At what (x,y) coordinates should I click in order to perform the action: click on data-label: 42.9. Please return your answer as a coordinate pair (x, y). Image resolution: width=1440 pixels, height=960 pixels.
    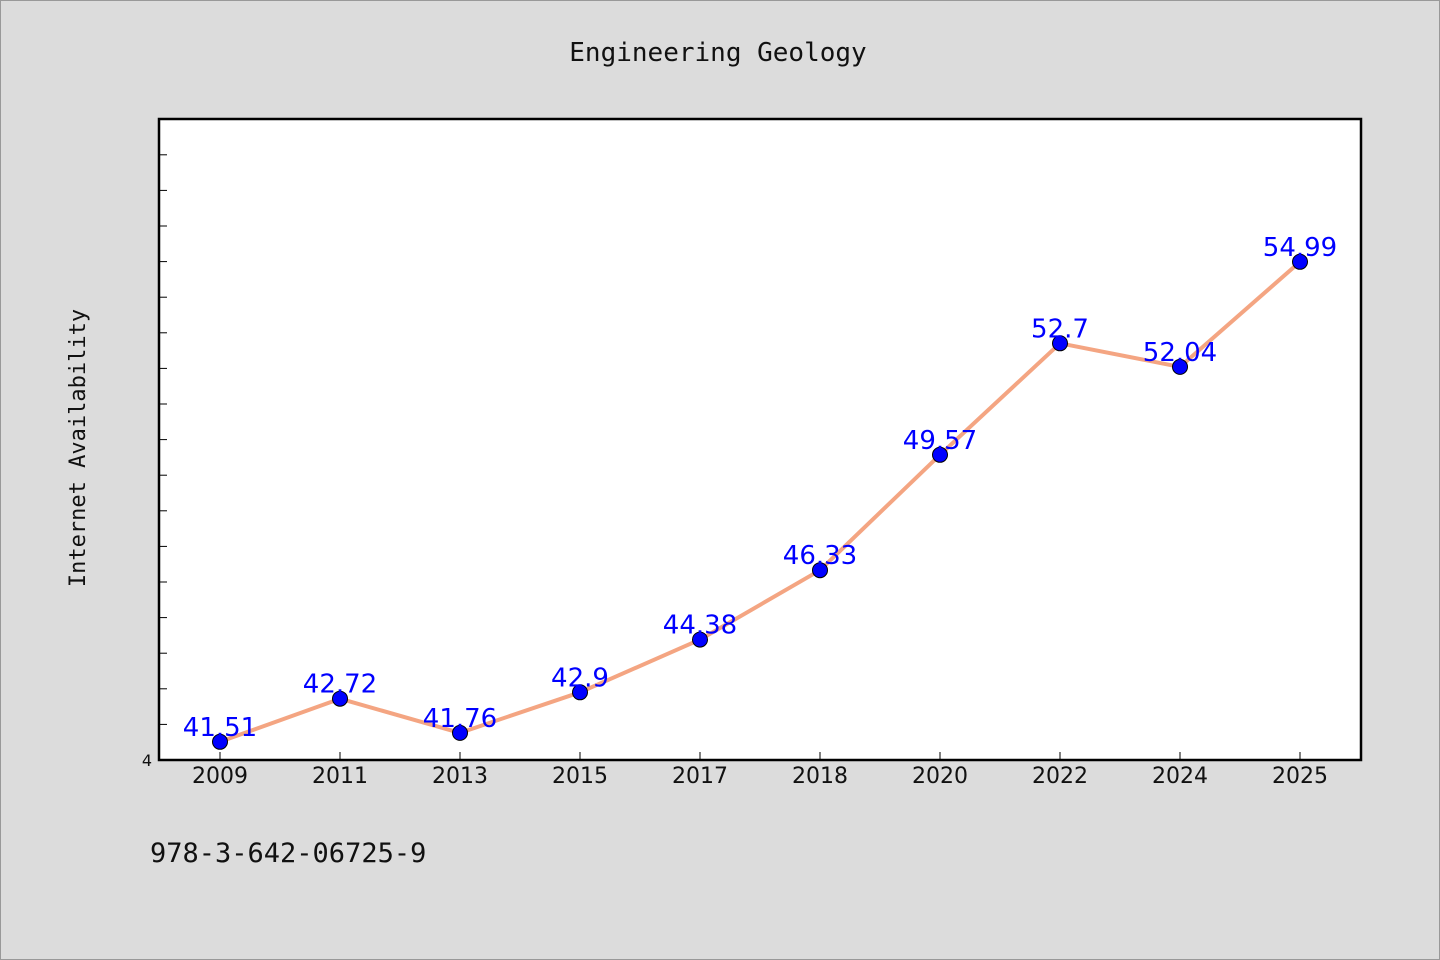
    Looking at the image, I should click on (580, 678).